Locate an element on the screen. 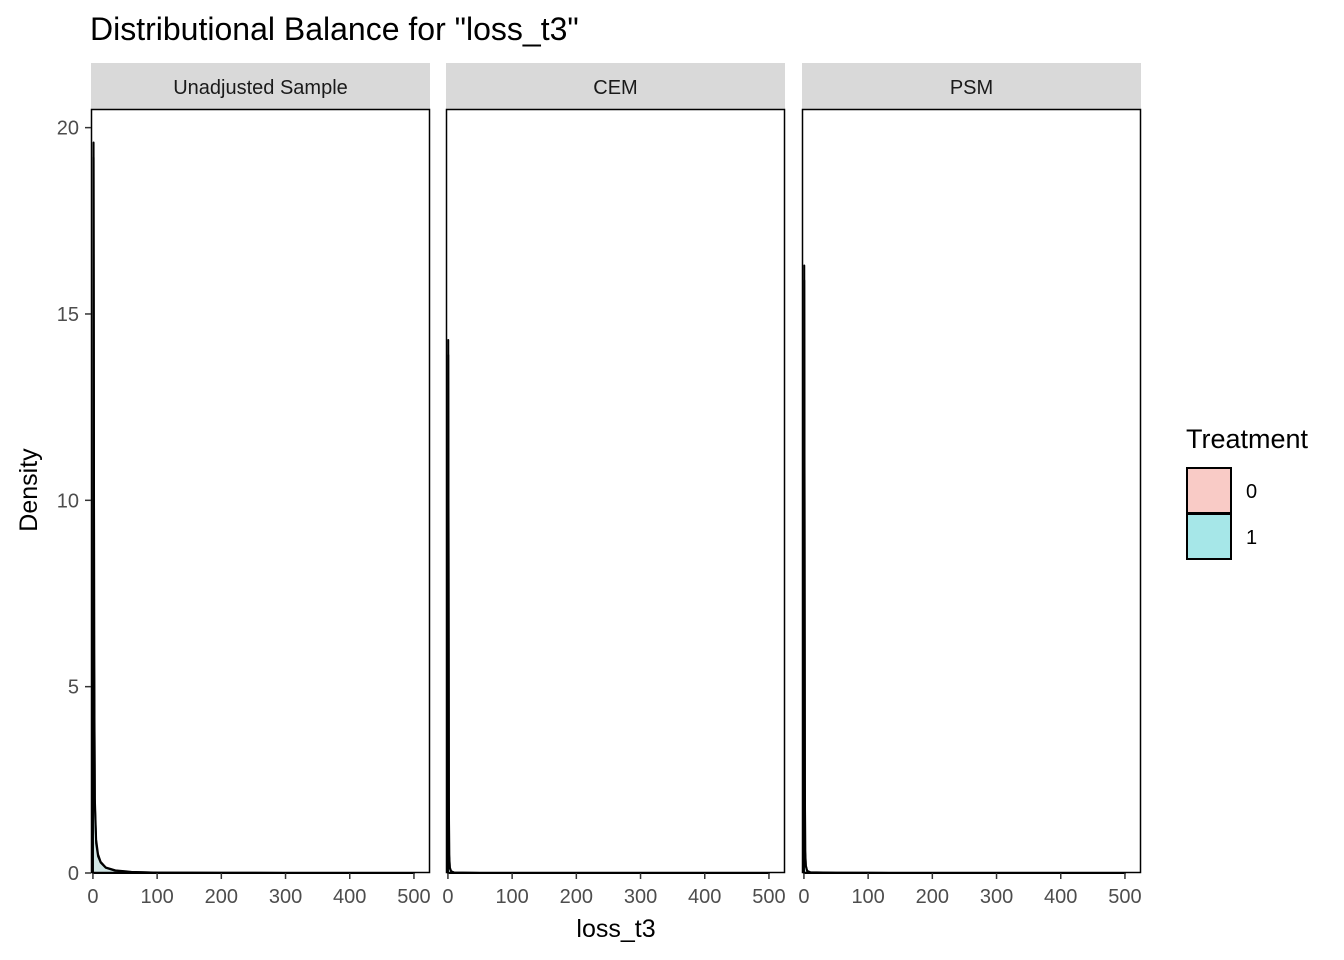 This screenshot has width=1344, height=960. legend-key-label: 1 is located at coordinates (1251, 538).